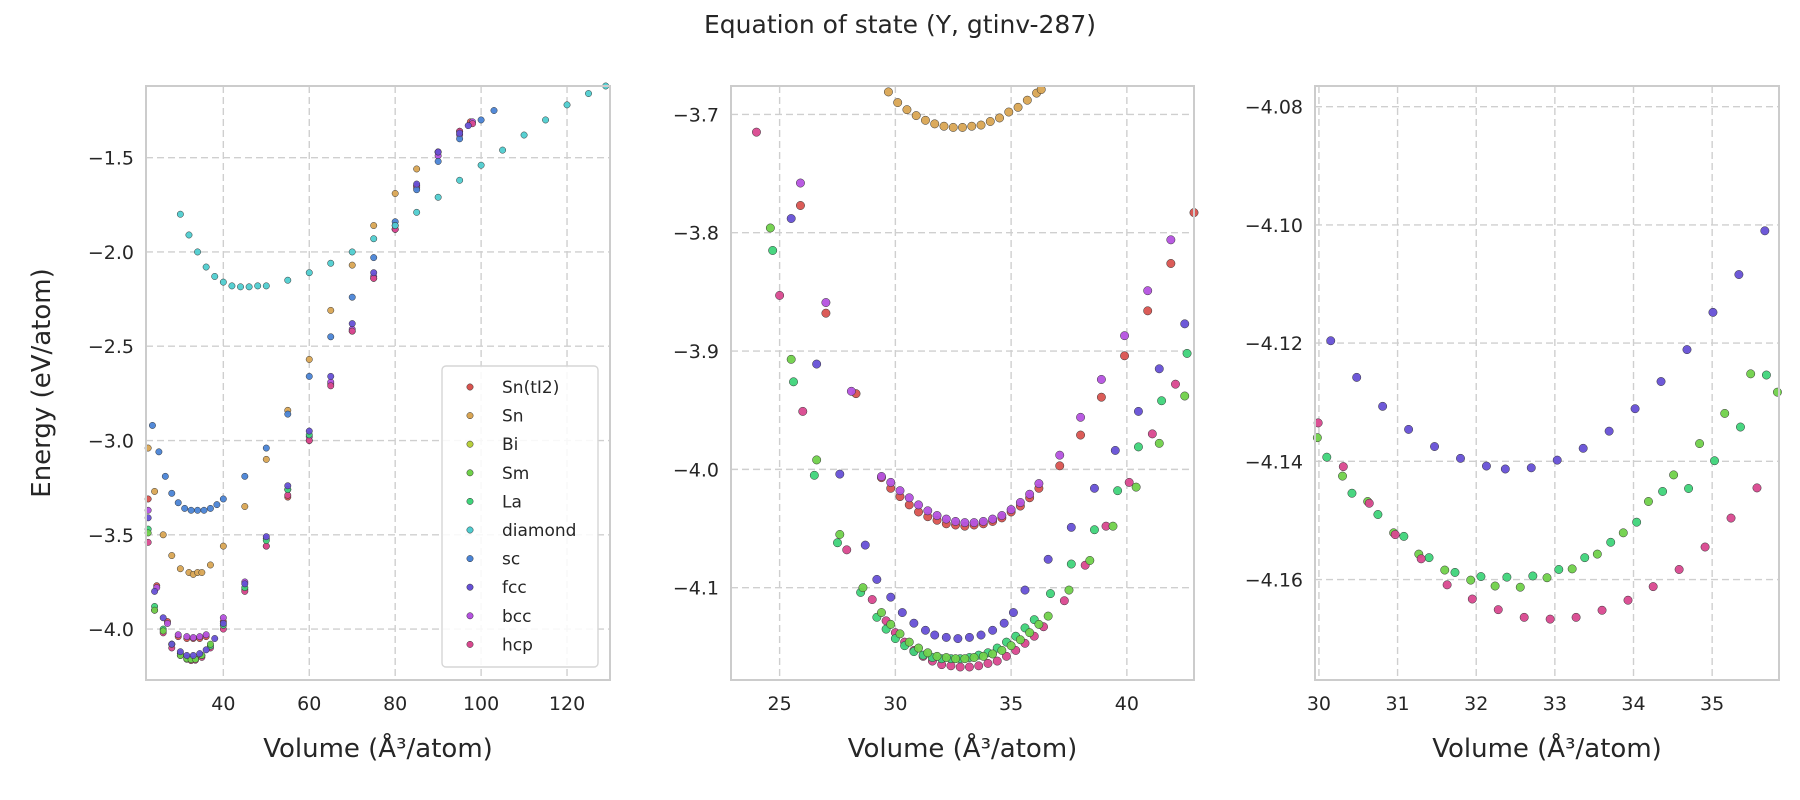 The width and height of the screenshot is (1800, 800). I want to click on legend-label: La, so click(512, 502).